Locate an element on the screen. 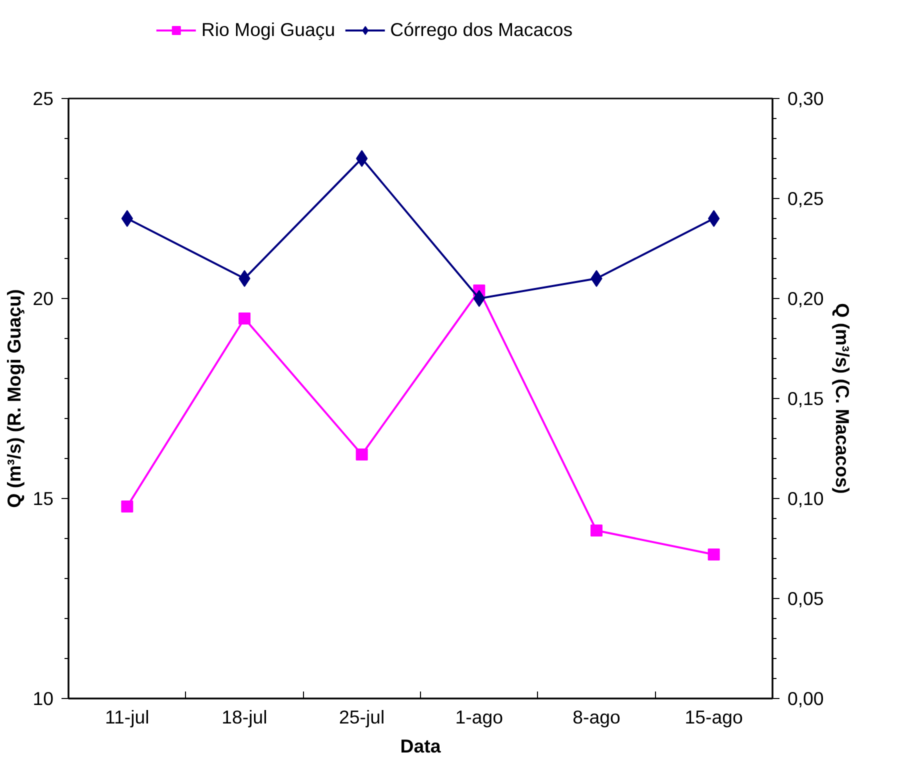 This screenshot has width=909, height=780. y2-tick-label: 0,20 is located at coordinates (806, 298).